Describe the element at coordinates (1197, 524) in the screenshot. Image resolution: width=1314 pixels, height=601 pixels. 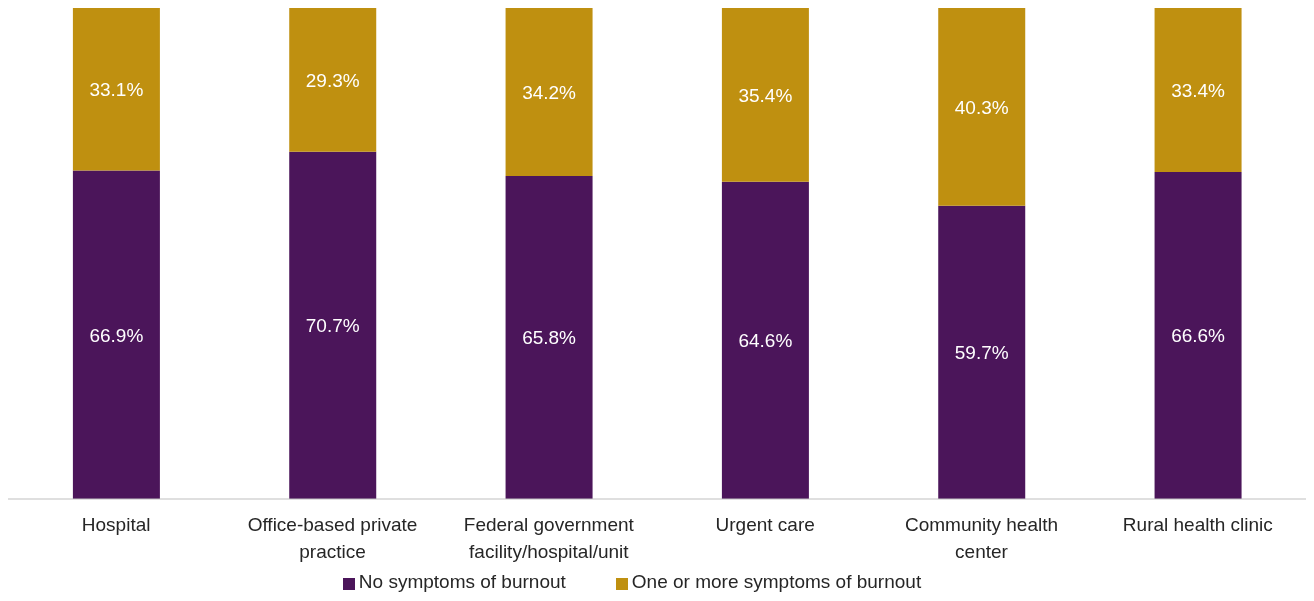
I see `x-tick-label: Rural health clinic` at that location.